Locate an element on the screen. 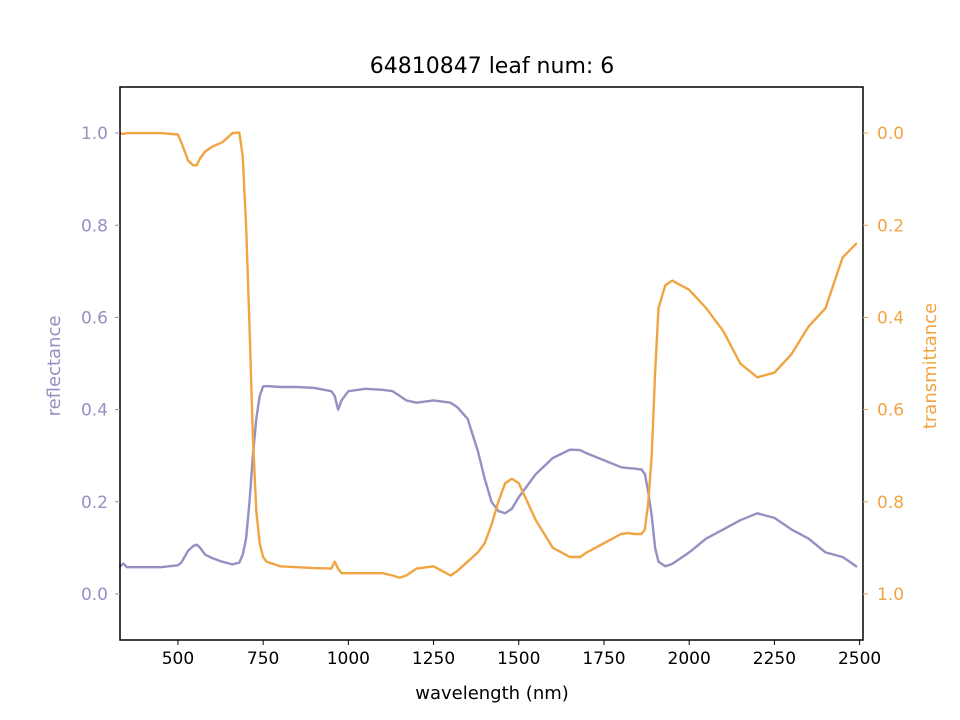  y-left-tick-label: 0.4 is located at coordinates (94, 411).